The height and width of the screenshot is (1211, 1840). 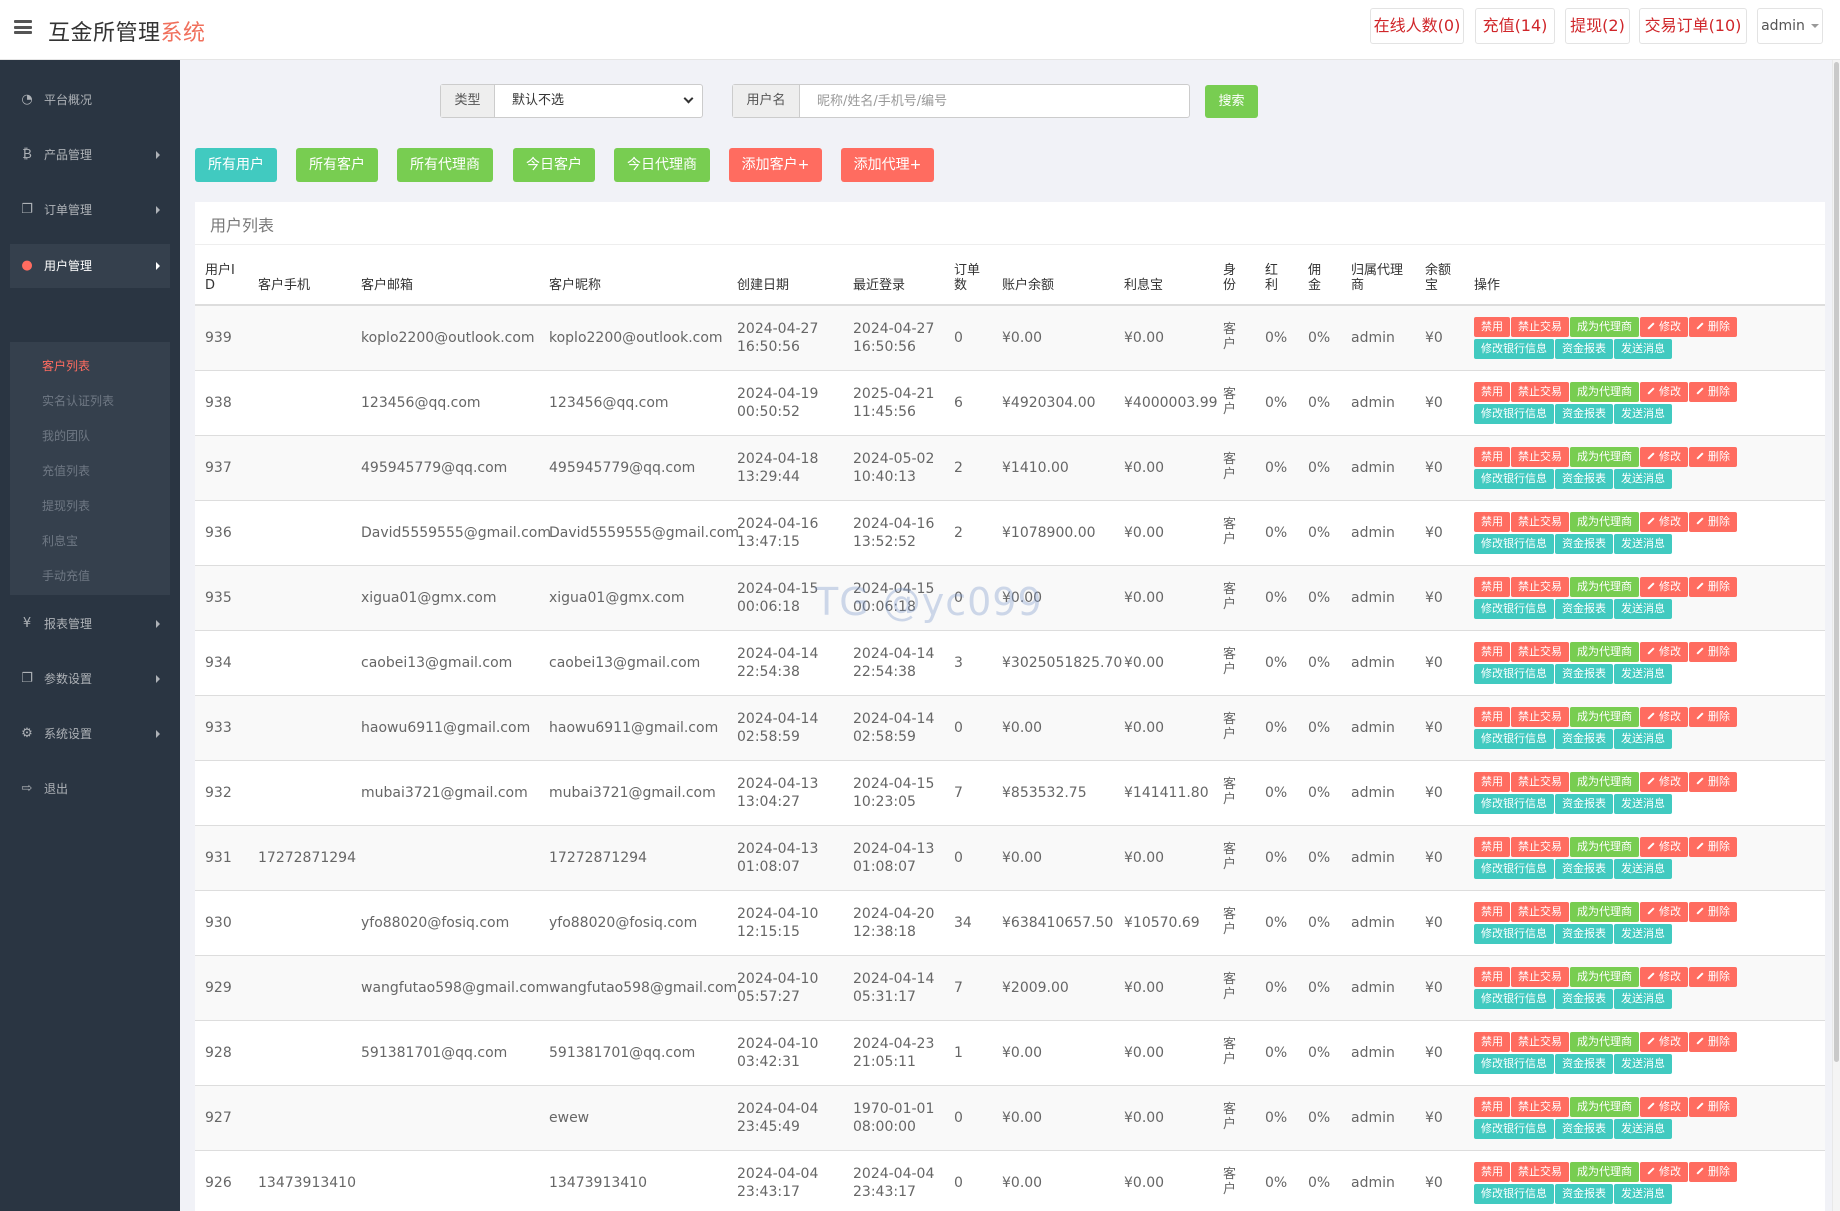 I want to click on trade-orders-button: 交易订单(10), so click(x=1693, y=26).